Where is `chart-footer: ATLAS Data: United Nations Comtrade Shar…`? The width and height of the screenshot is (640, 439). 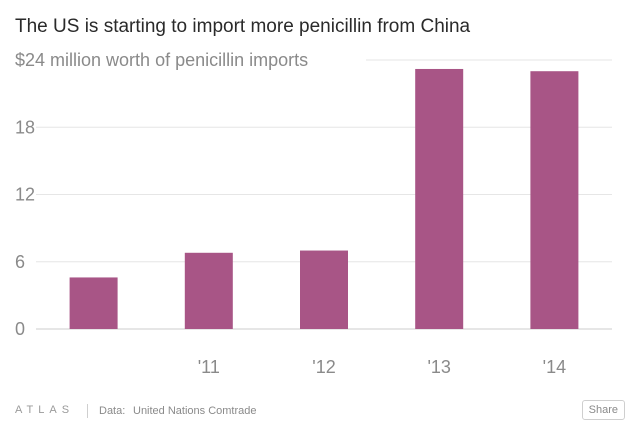 chart-footer: ATLAS Data: United Nations Comtrade Shar… is located at coordinates (320, 411).